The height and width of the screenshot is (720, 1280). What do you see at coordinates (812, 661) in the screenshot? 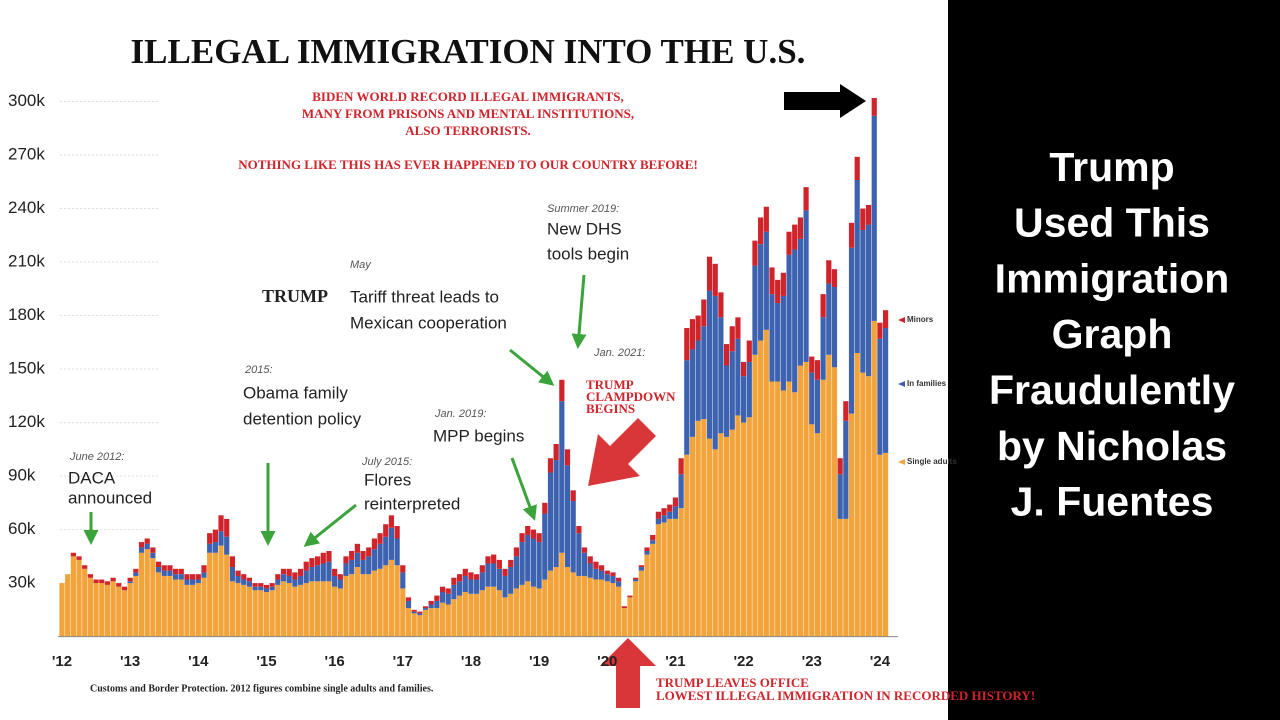
I see `x-tick-label: '23` at bounding box center [812, 661].